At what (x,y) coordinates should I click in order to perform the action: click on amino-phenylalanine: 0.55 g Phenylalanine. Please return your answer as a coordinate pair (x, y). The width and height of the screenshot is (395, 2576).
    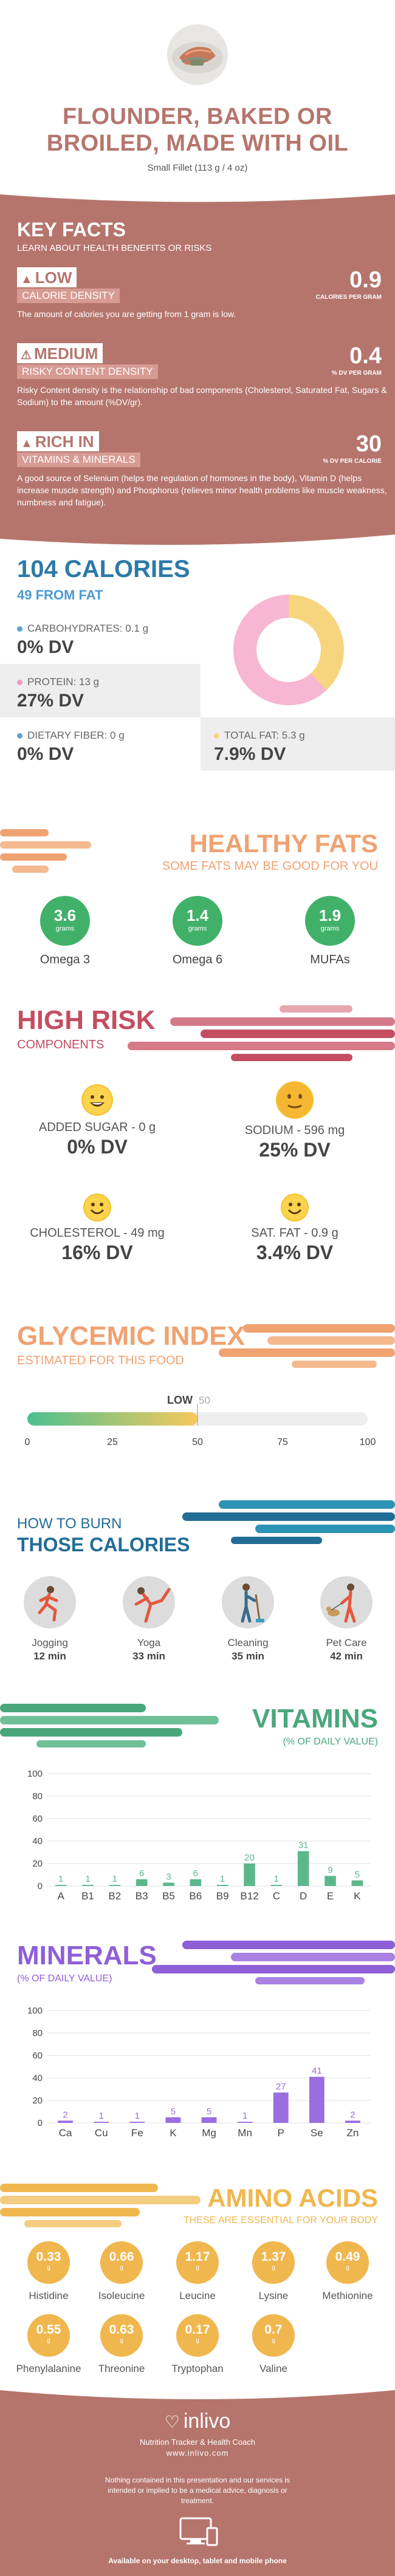
    Looking at the image, I should click on (48, 2344).